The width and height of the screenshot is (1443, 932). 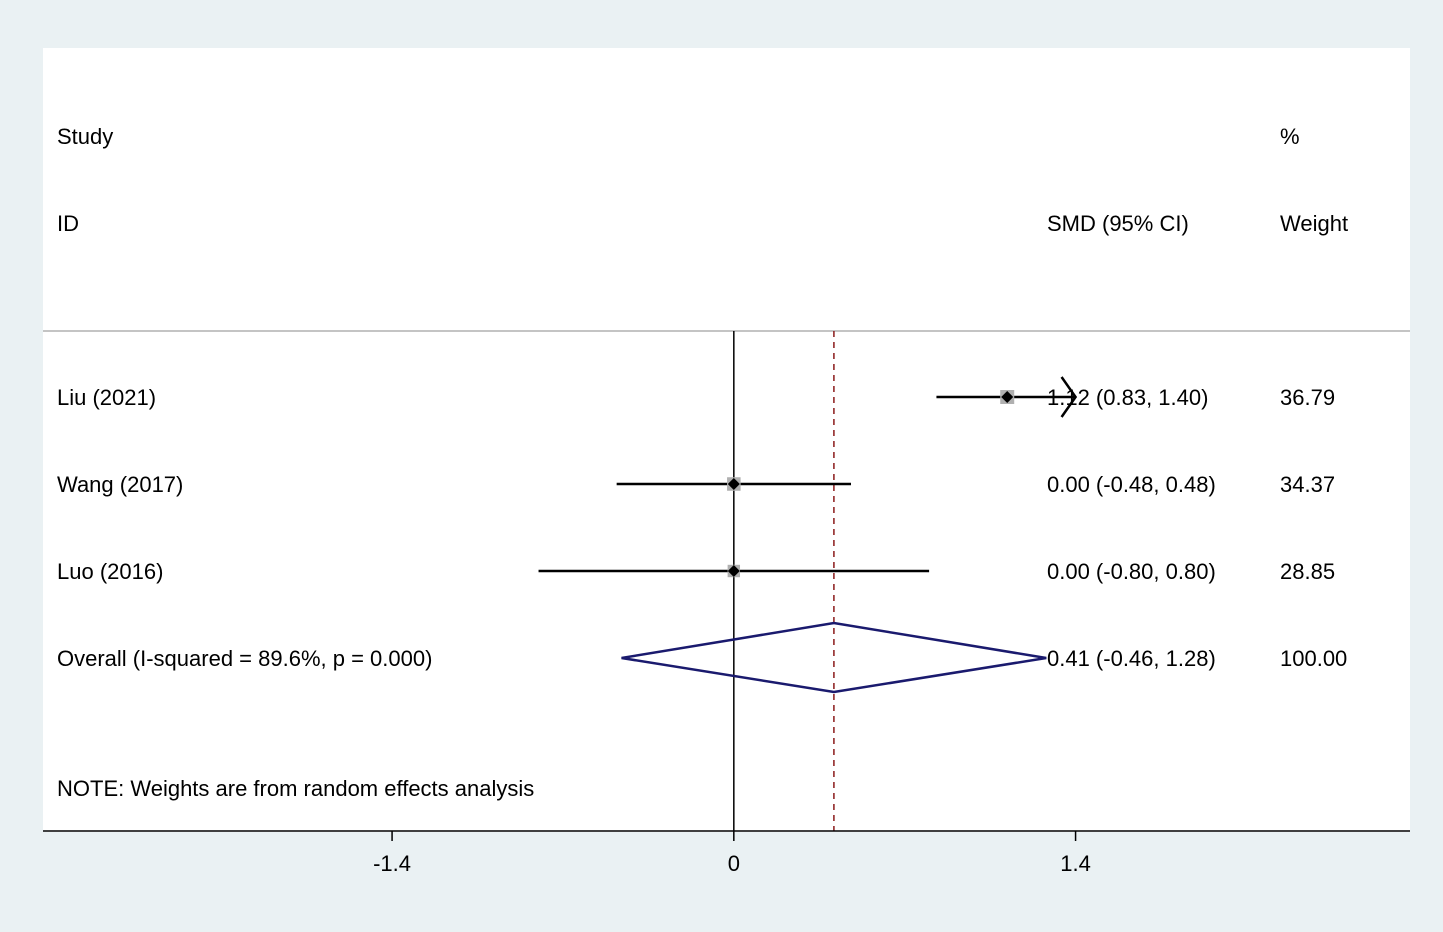 I want to click on x-tick-label: -1.4, so click(x=392, y=863).